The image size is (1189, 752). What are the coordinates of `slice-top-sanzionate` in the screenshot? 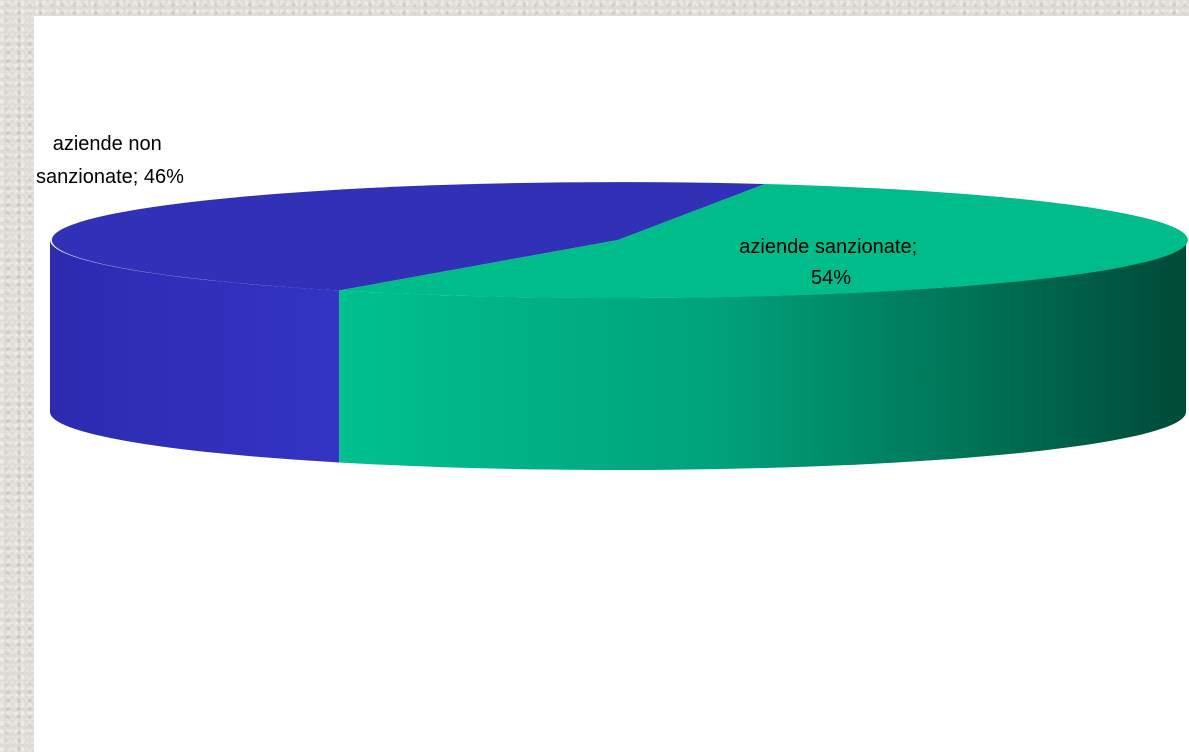 It's located at (763, 241).